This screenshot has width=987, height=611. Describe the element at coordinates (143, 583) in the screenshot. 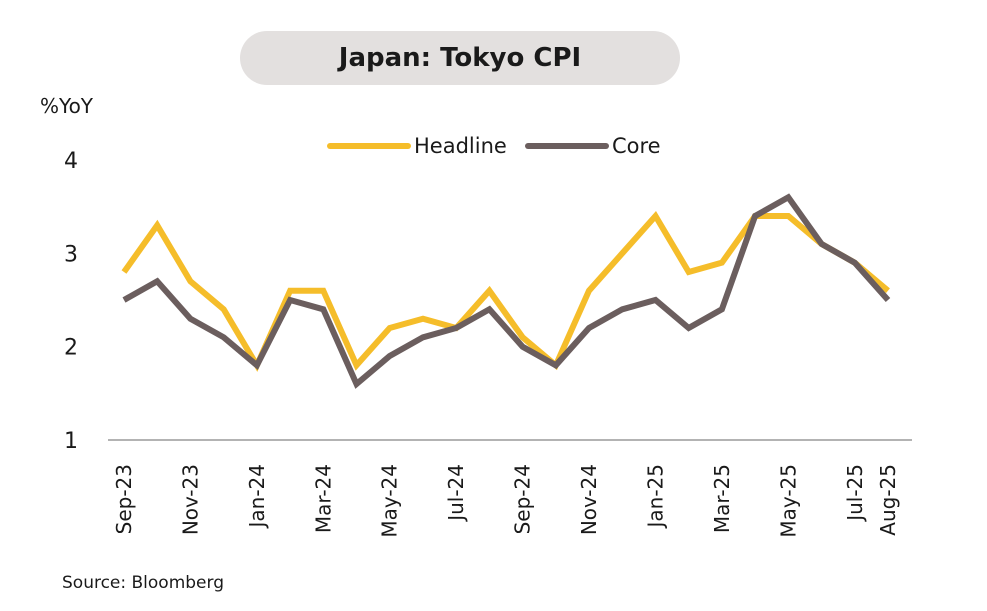

I see `source-note: Source: Bloomberg` at that location.